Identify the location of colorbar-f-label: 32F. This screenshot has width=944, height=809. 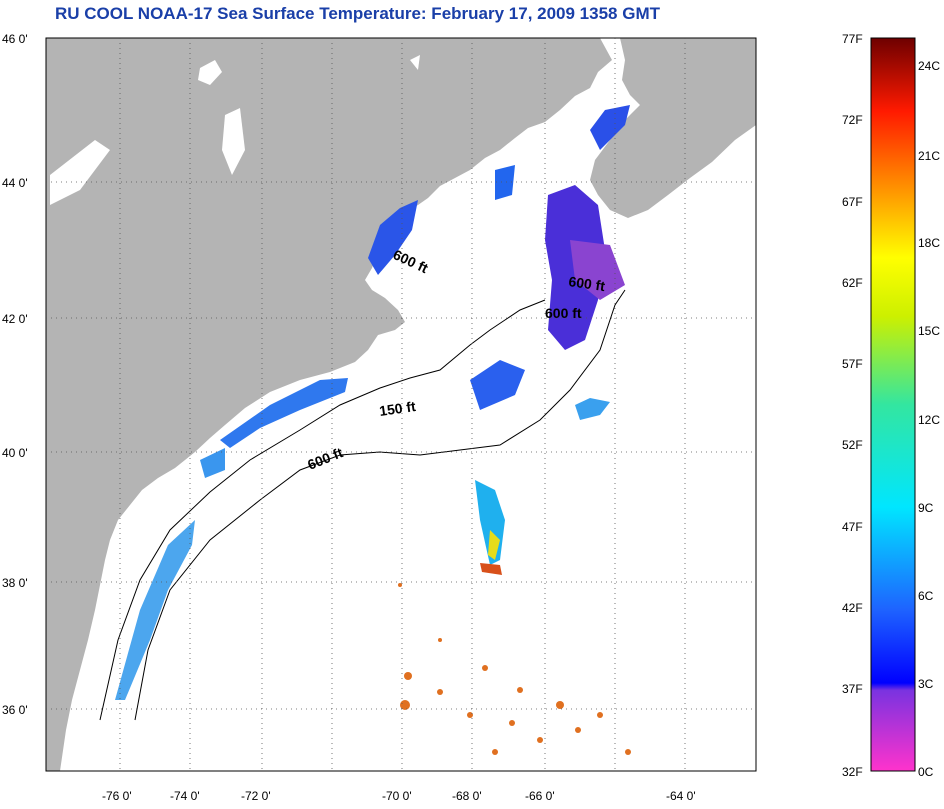
(852, 772).